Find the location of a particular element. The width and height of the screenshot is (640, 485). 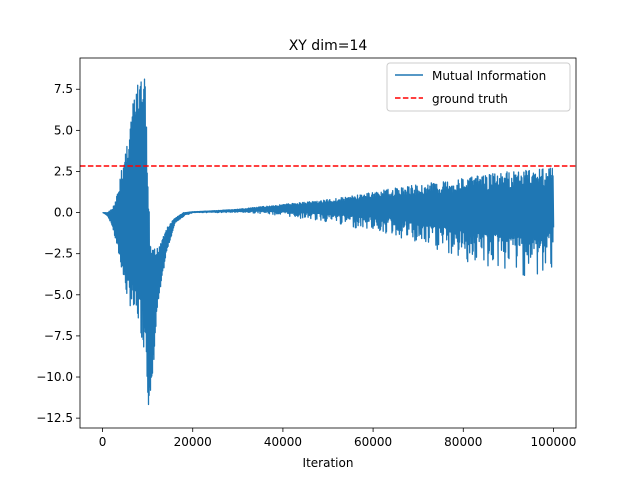

x-tick-label: 100000 is located at coordinates (554, 442).